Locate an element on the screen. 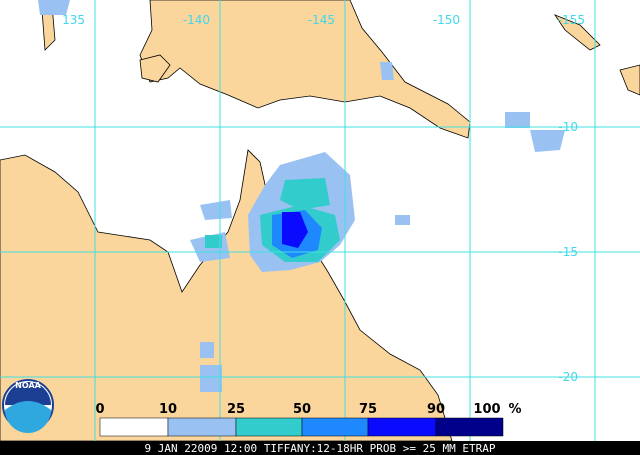  legend-tick: 50 is located at coordinates (302, 409).